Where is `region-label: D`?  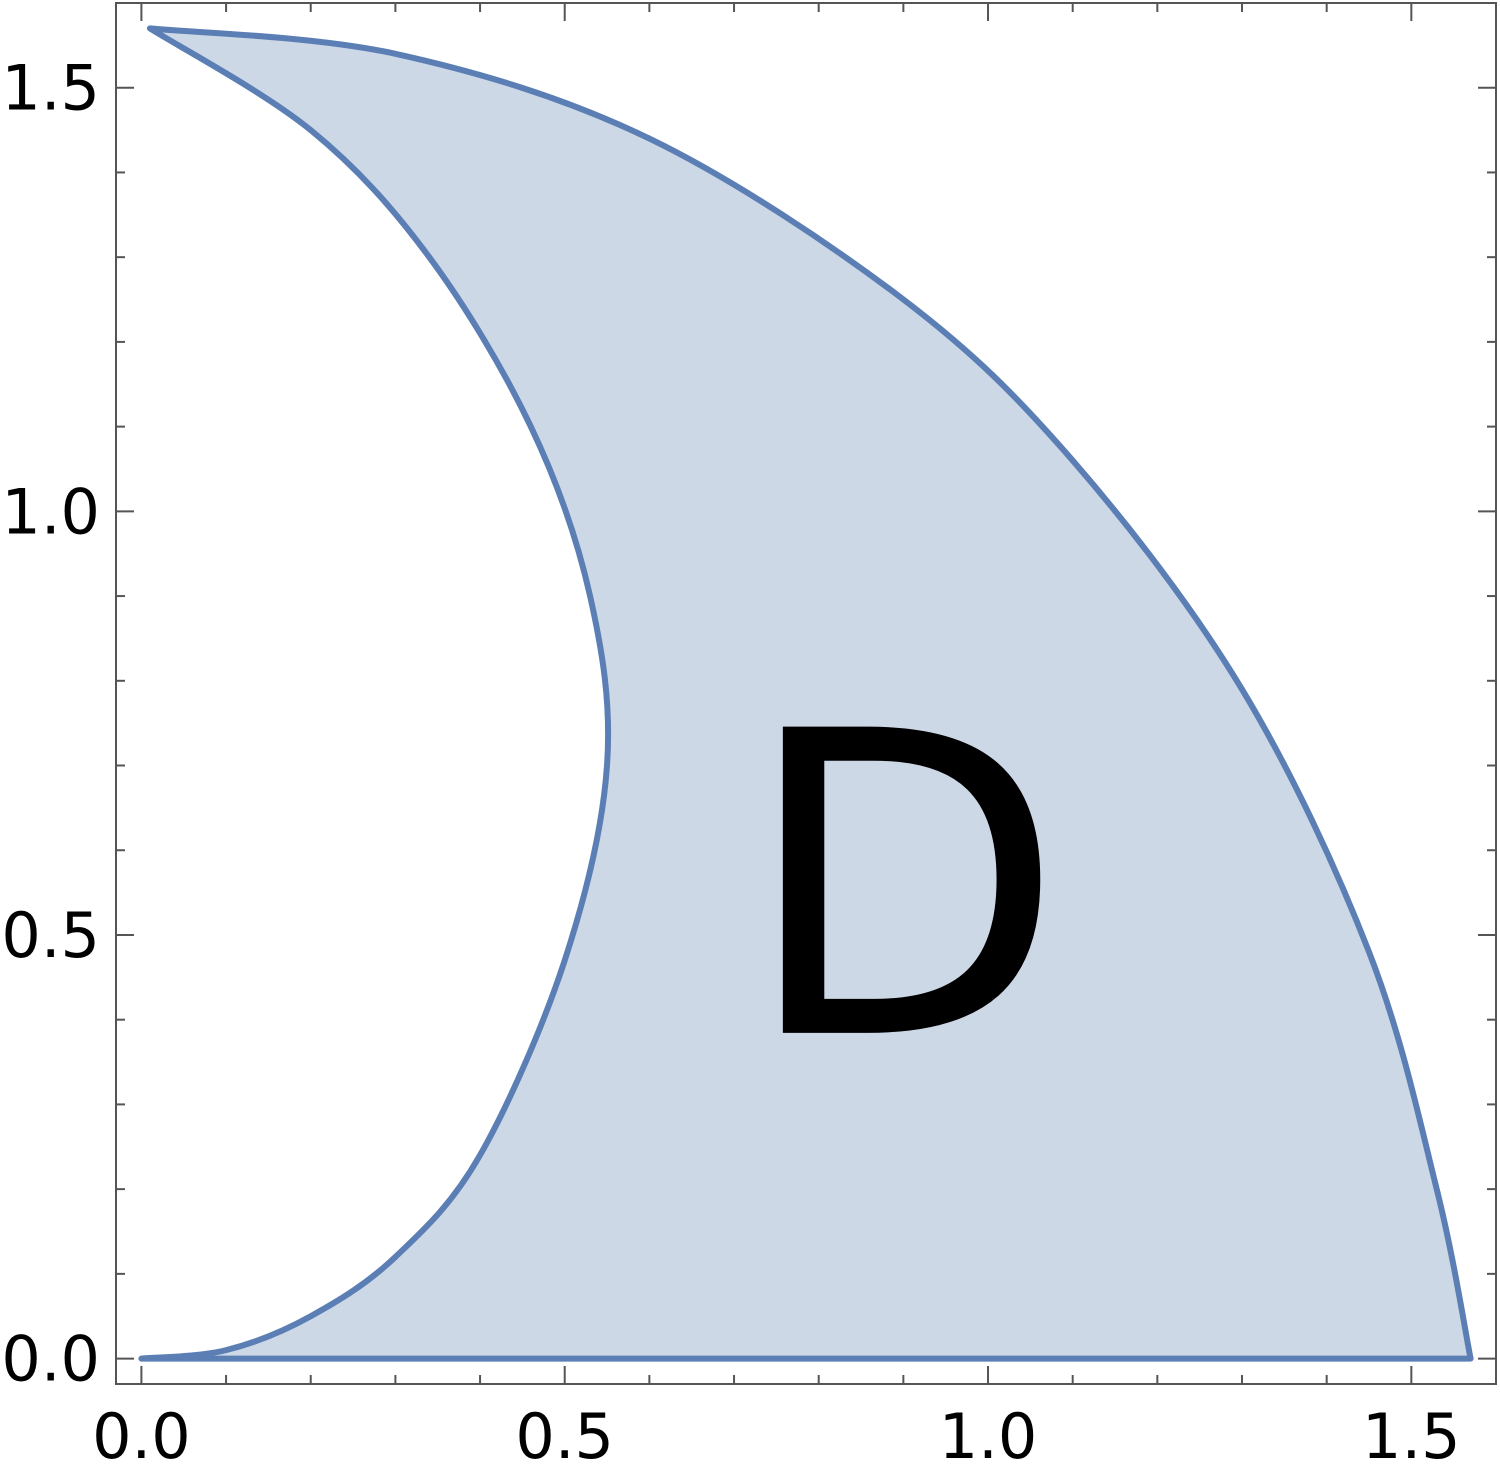
region-label: D is located at coordinates (903, 888).